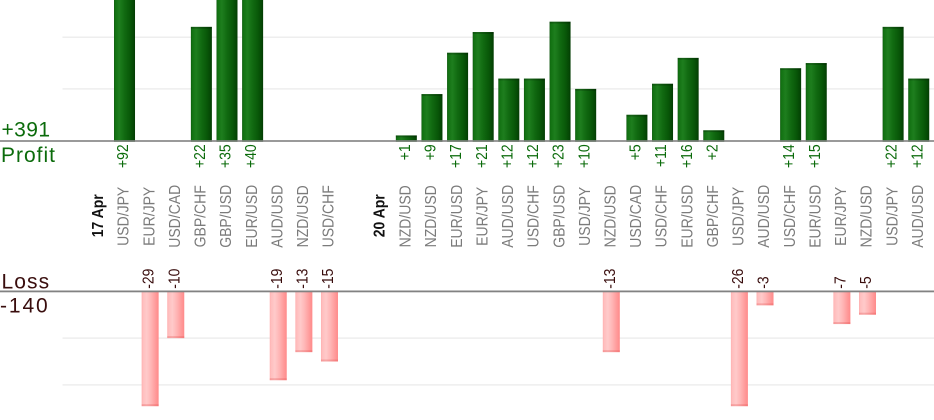  I want to click on svg-text: +2, so click(713, 152).